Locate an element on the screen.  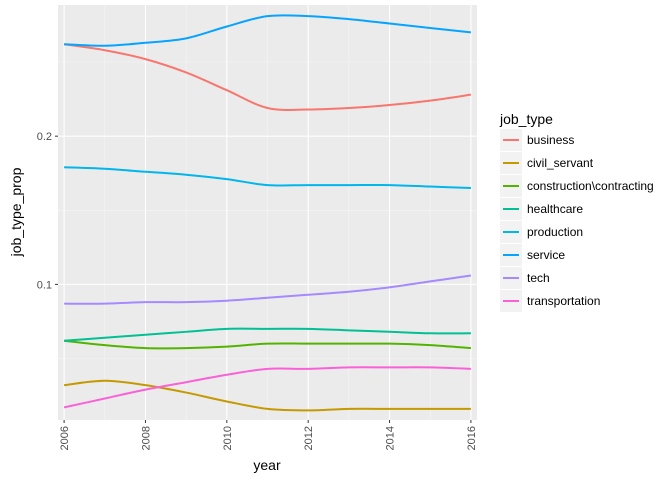
legend-item-service: service is located at coordinates (532, 255).